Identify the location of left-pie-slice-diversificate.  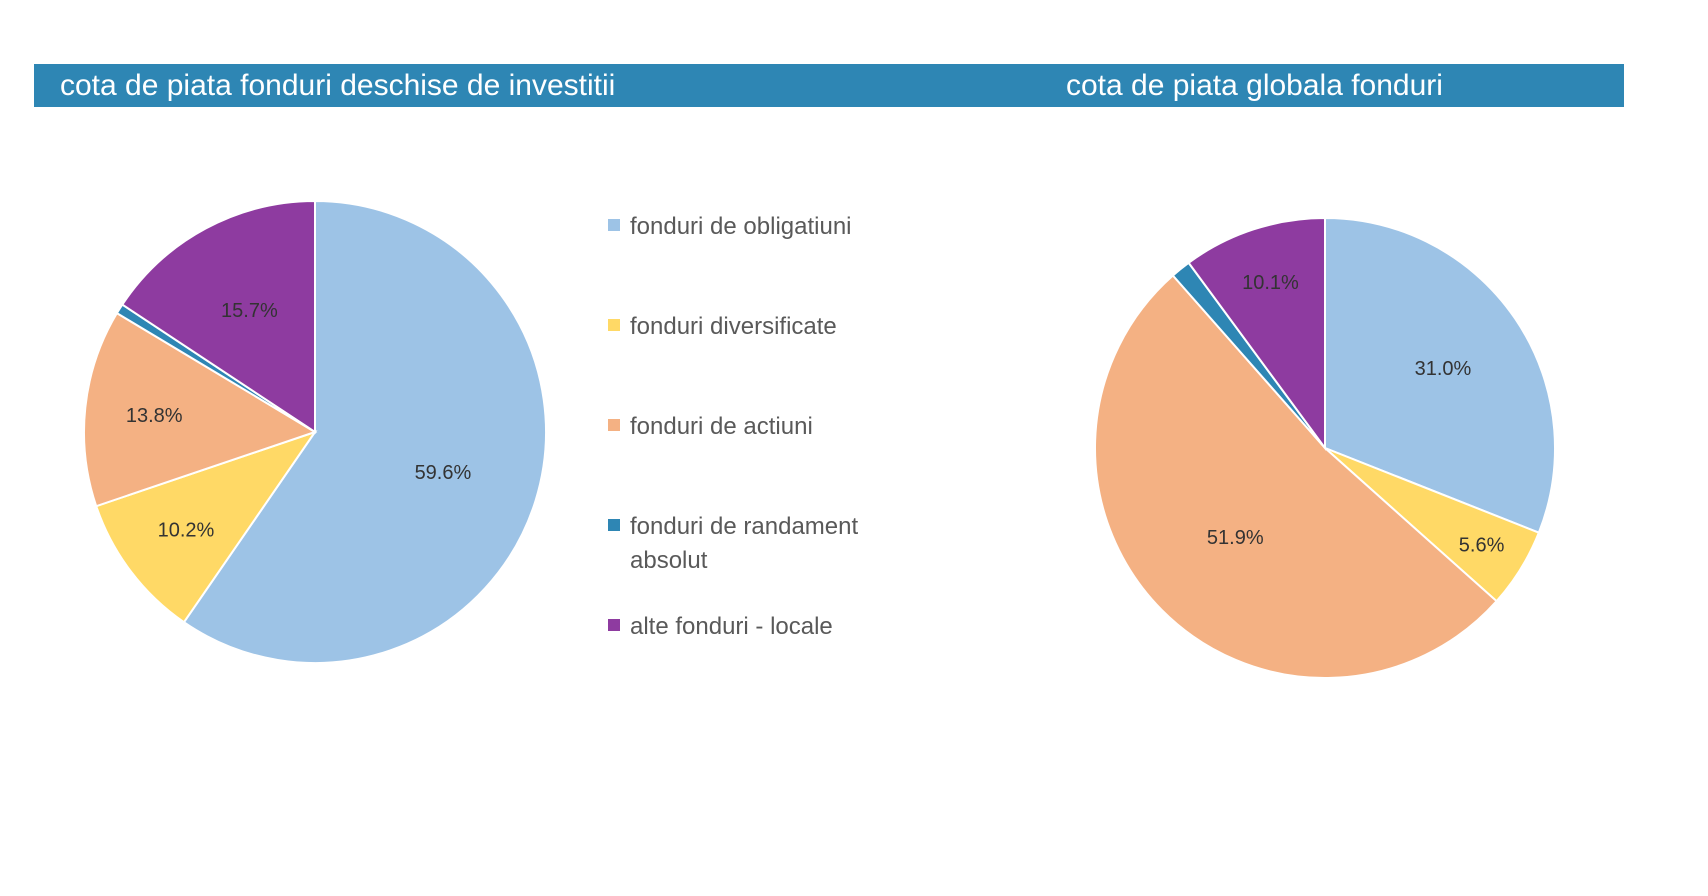
(206, 527).